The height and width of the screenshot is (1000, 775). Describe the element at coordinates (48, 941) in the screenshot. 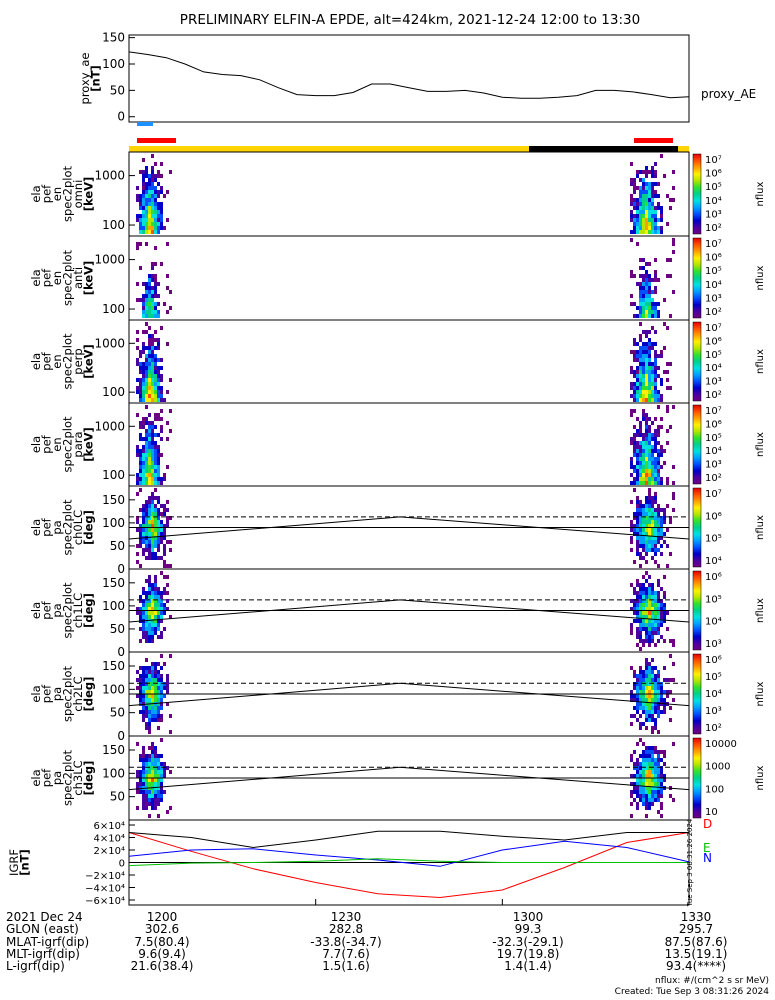

I see `footer-row-label: MLAT-igrf(dip)` at that location.